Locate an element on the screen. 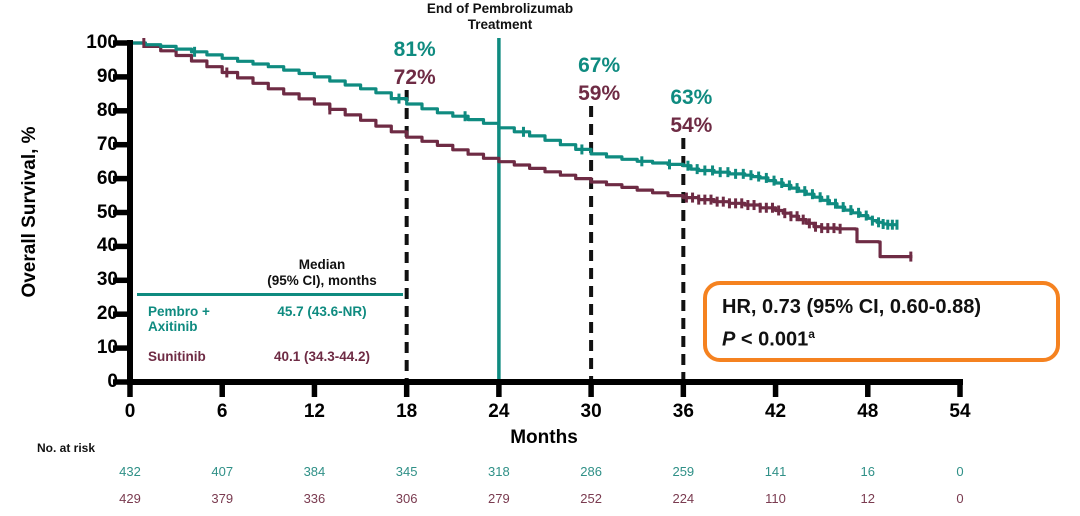 This screenshot has width=1080, height=516. at-risk-count-sunitinib: 0 is located at coordinates (960, 498).